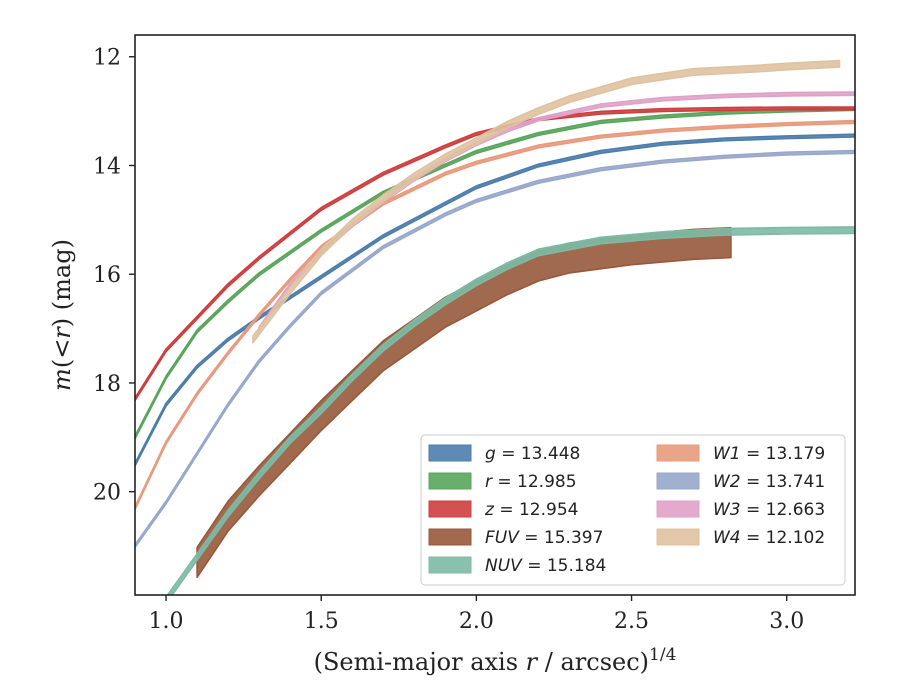 Image resolution: width=900 pixels, height=700 pixels. I want to click on x-tick-label: 1.5, so click(321, 621).